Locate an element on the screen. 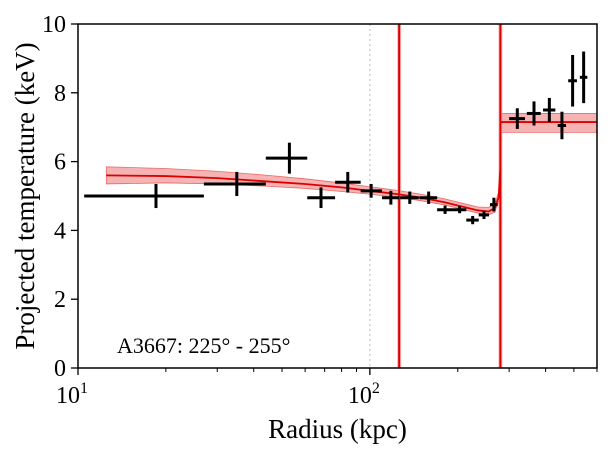 Image resolution: width=610 pixels, height=458 pixels. model-band-segment is located at coordinates (303, 190).